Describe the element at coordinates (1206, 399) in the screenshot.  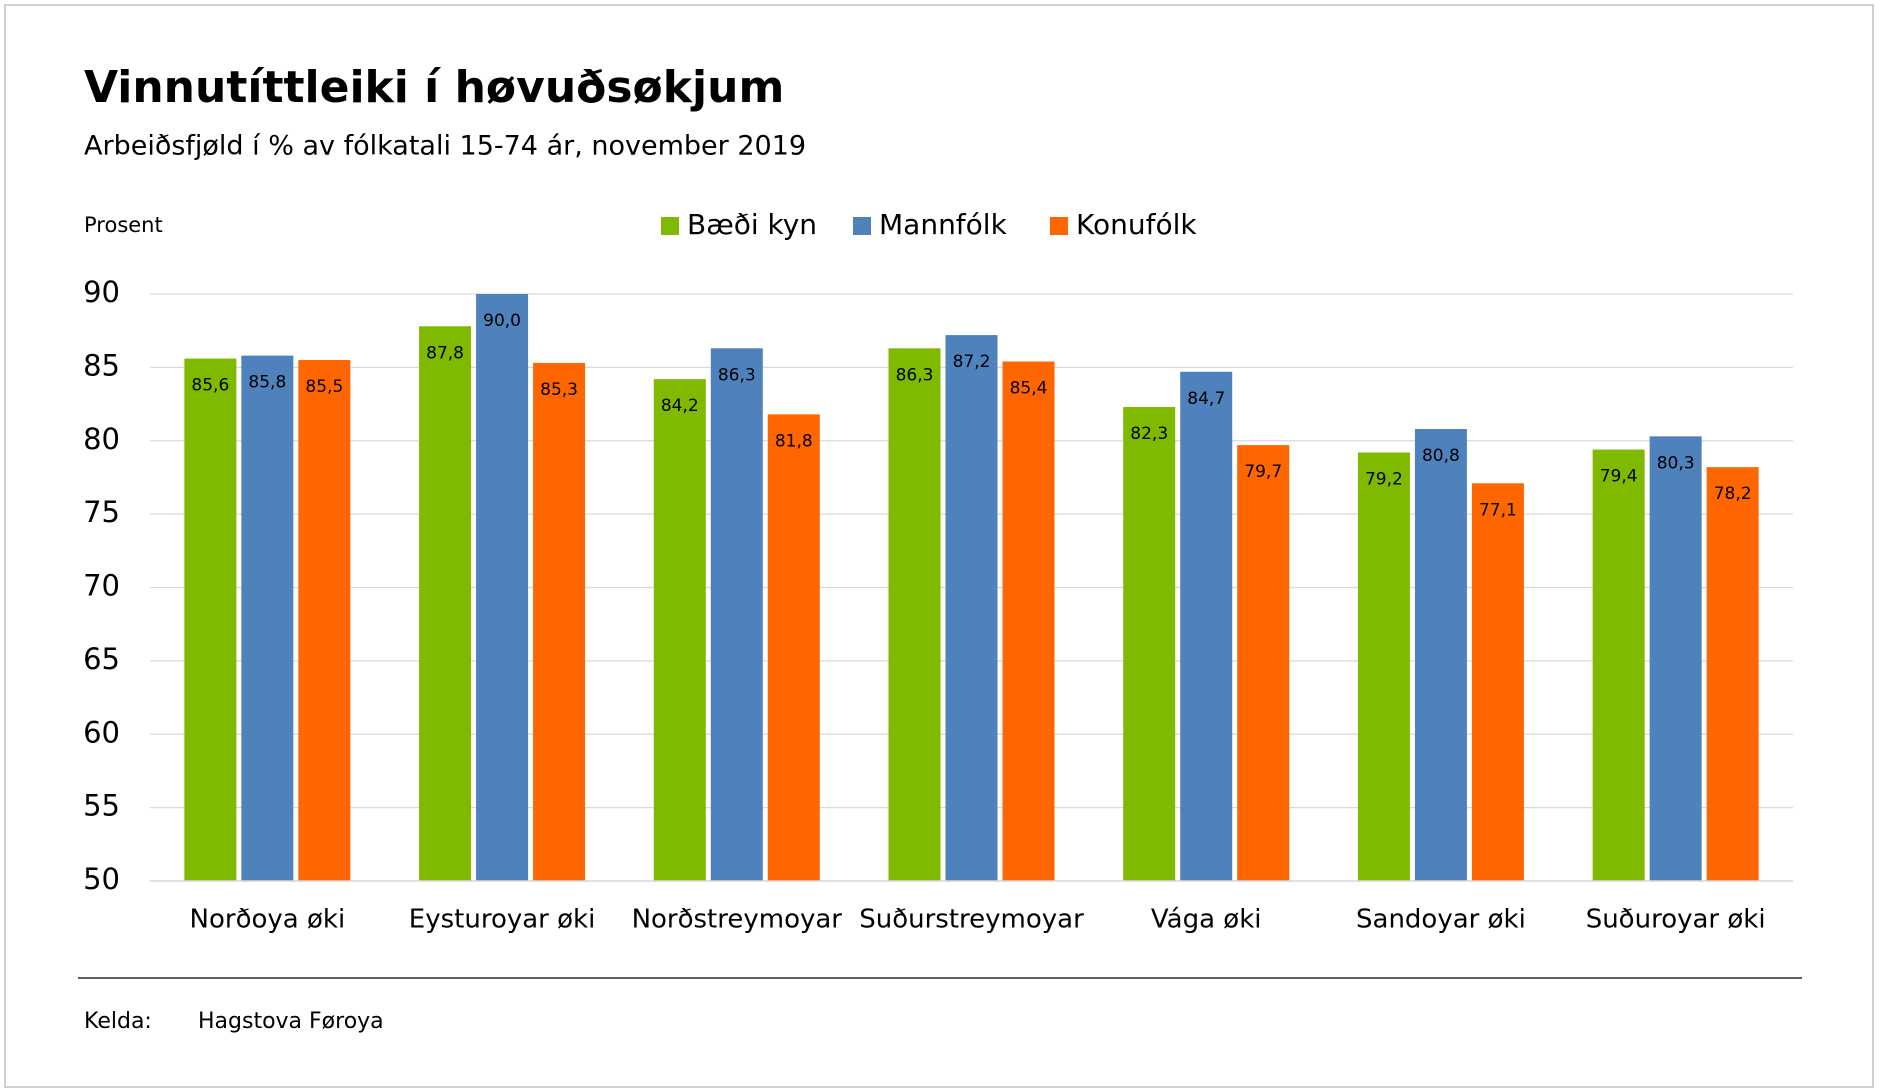
I see `data-label: 84,7` at that location.